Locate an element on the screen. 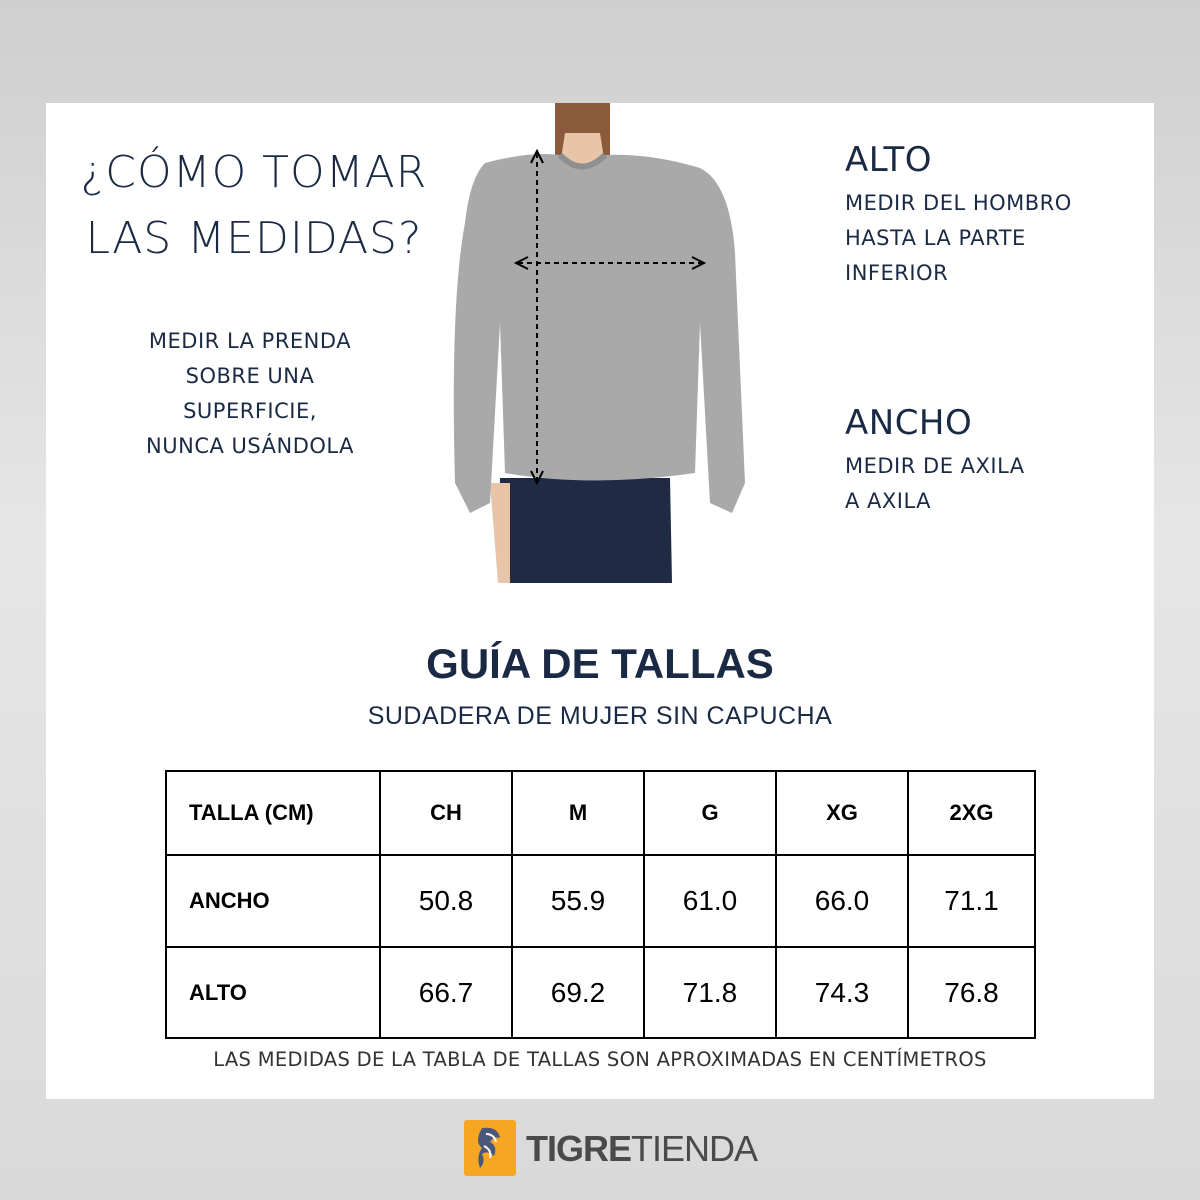 The width and height of the screenshot is (1200, 1200). table-row: ANCHO 50.8 55.9 61.0 66.0 71.1 is located at coordinates (600, 901).